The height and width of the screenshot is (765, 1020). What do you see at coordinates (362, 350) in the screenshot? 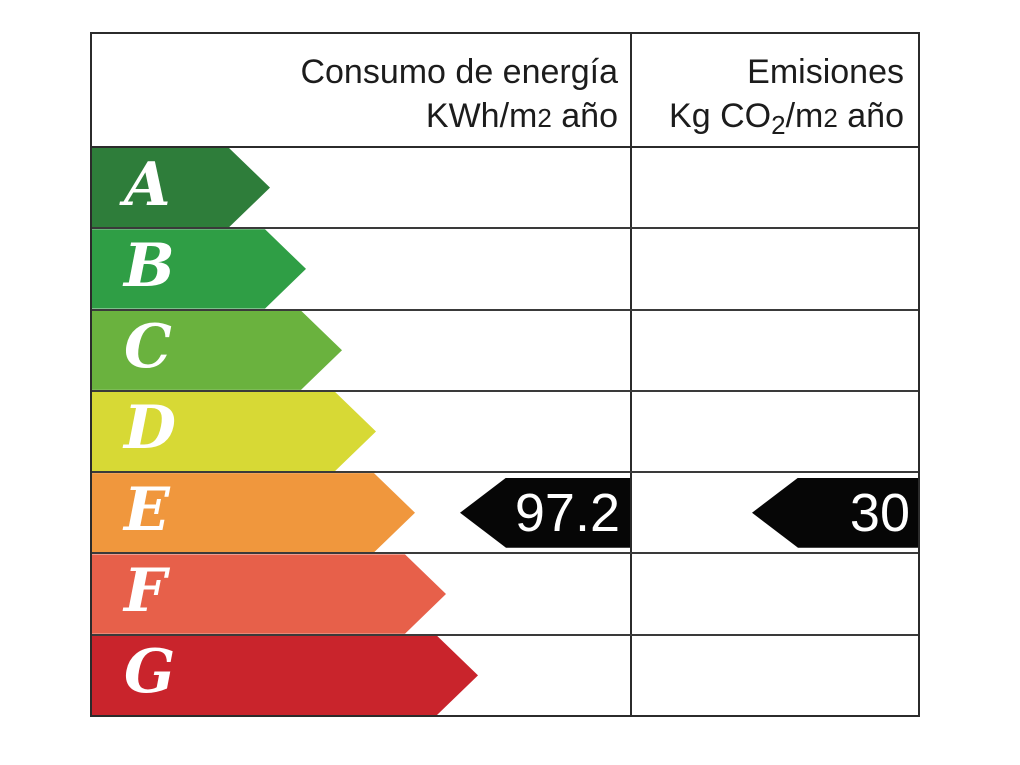
I see `rating-row-c-consumption-cell: C` at bounding box center [362, 350].